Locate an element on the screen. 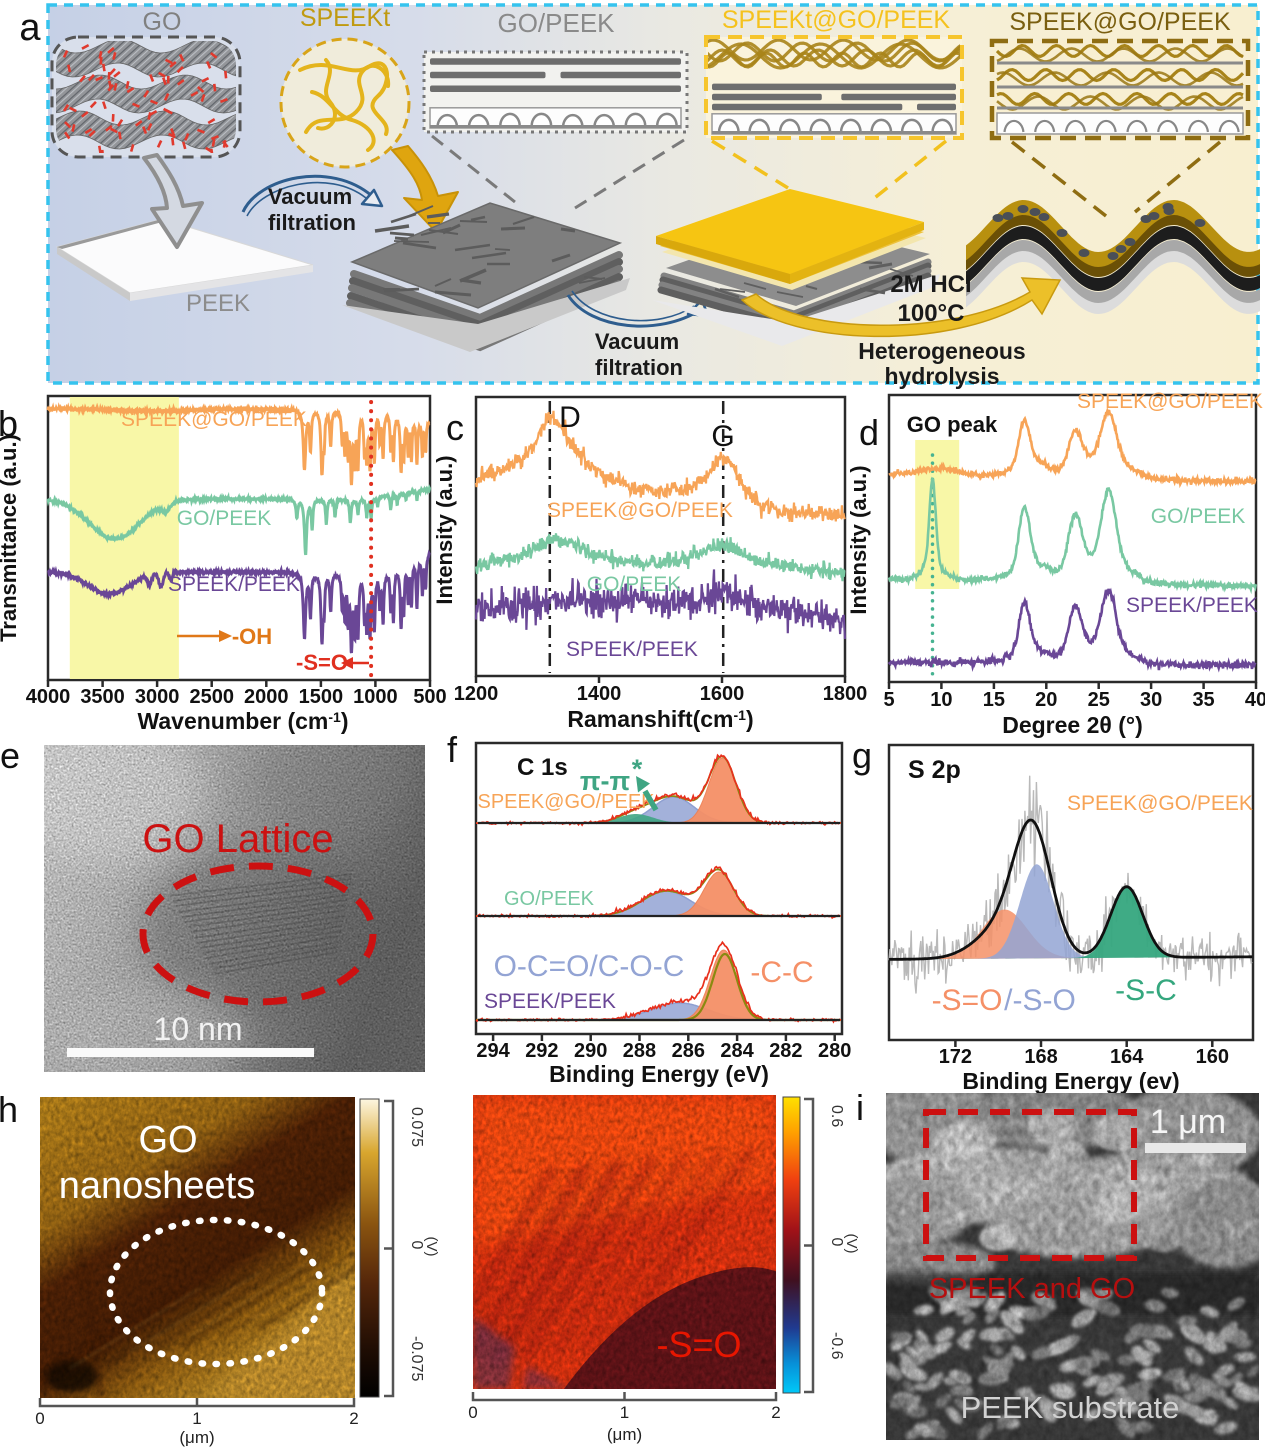  svg-text: 15 is located at coordinates (994, 700).